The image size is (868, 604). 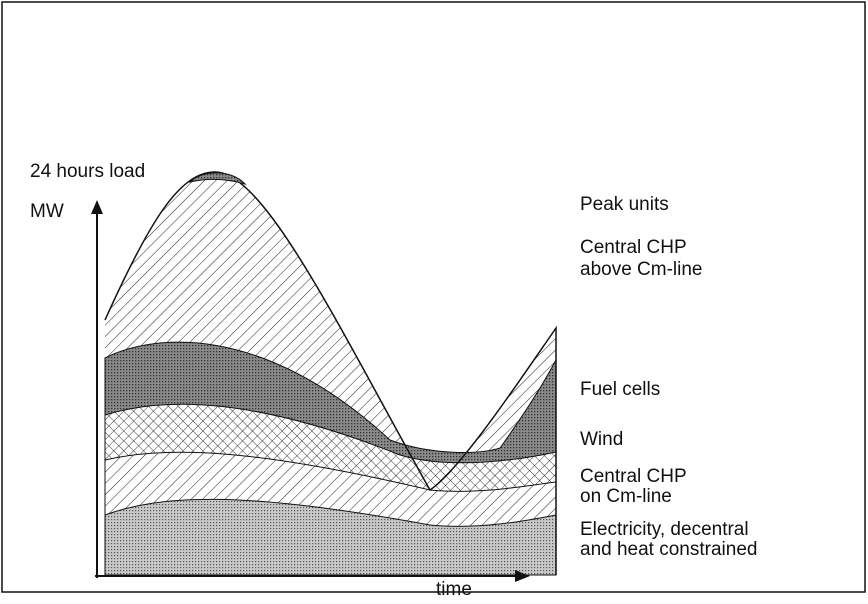 I want to click on layer-label: Fuel cells, so click(x=620, y=389).